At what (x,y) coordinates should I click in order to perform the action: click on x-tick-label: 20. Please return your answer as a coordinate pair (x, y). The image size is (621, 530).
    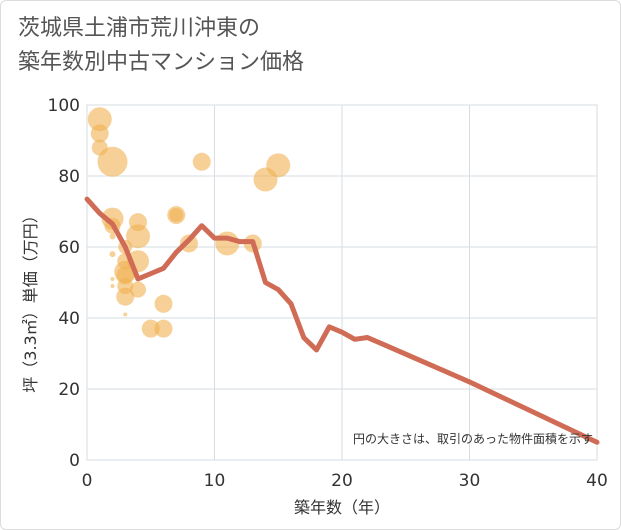
    Looking at the image, I should click on (342, 481).